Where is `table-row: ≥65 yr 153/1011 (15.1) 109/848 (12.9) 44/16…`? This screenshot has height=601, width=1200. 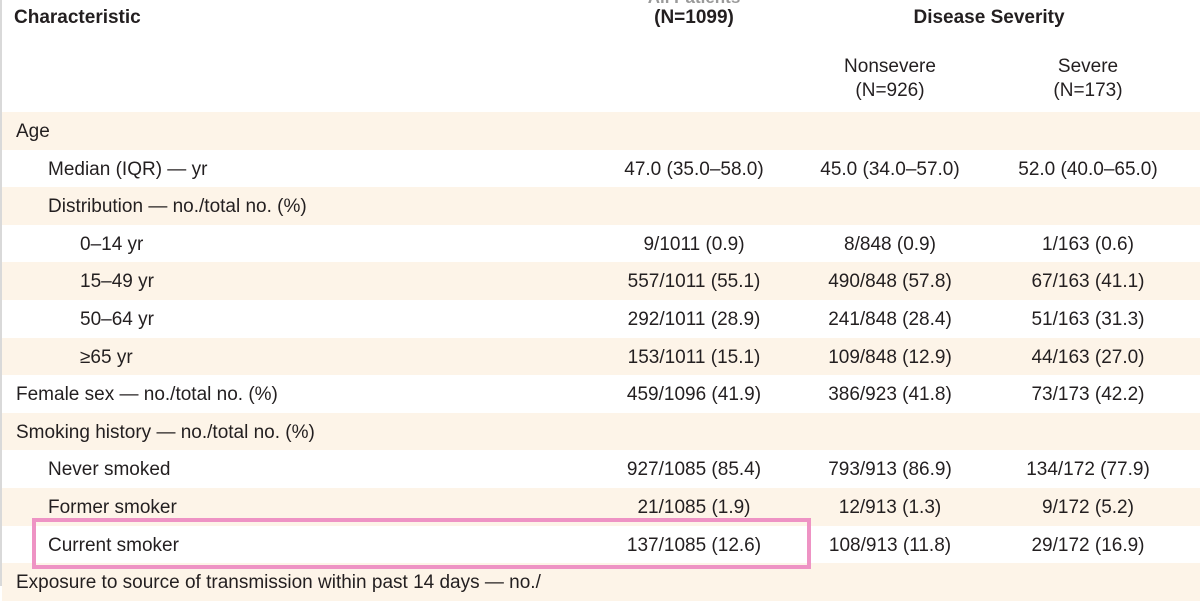 table-row: ≥65 yr 153/1011 (15.1) 109/848 (12.9) 44/16… is located at coordinates (601, 356).